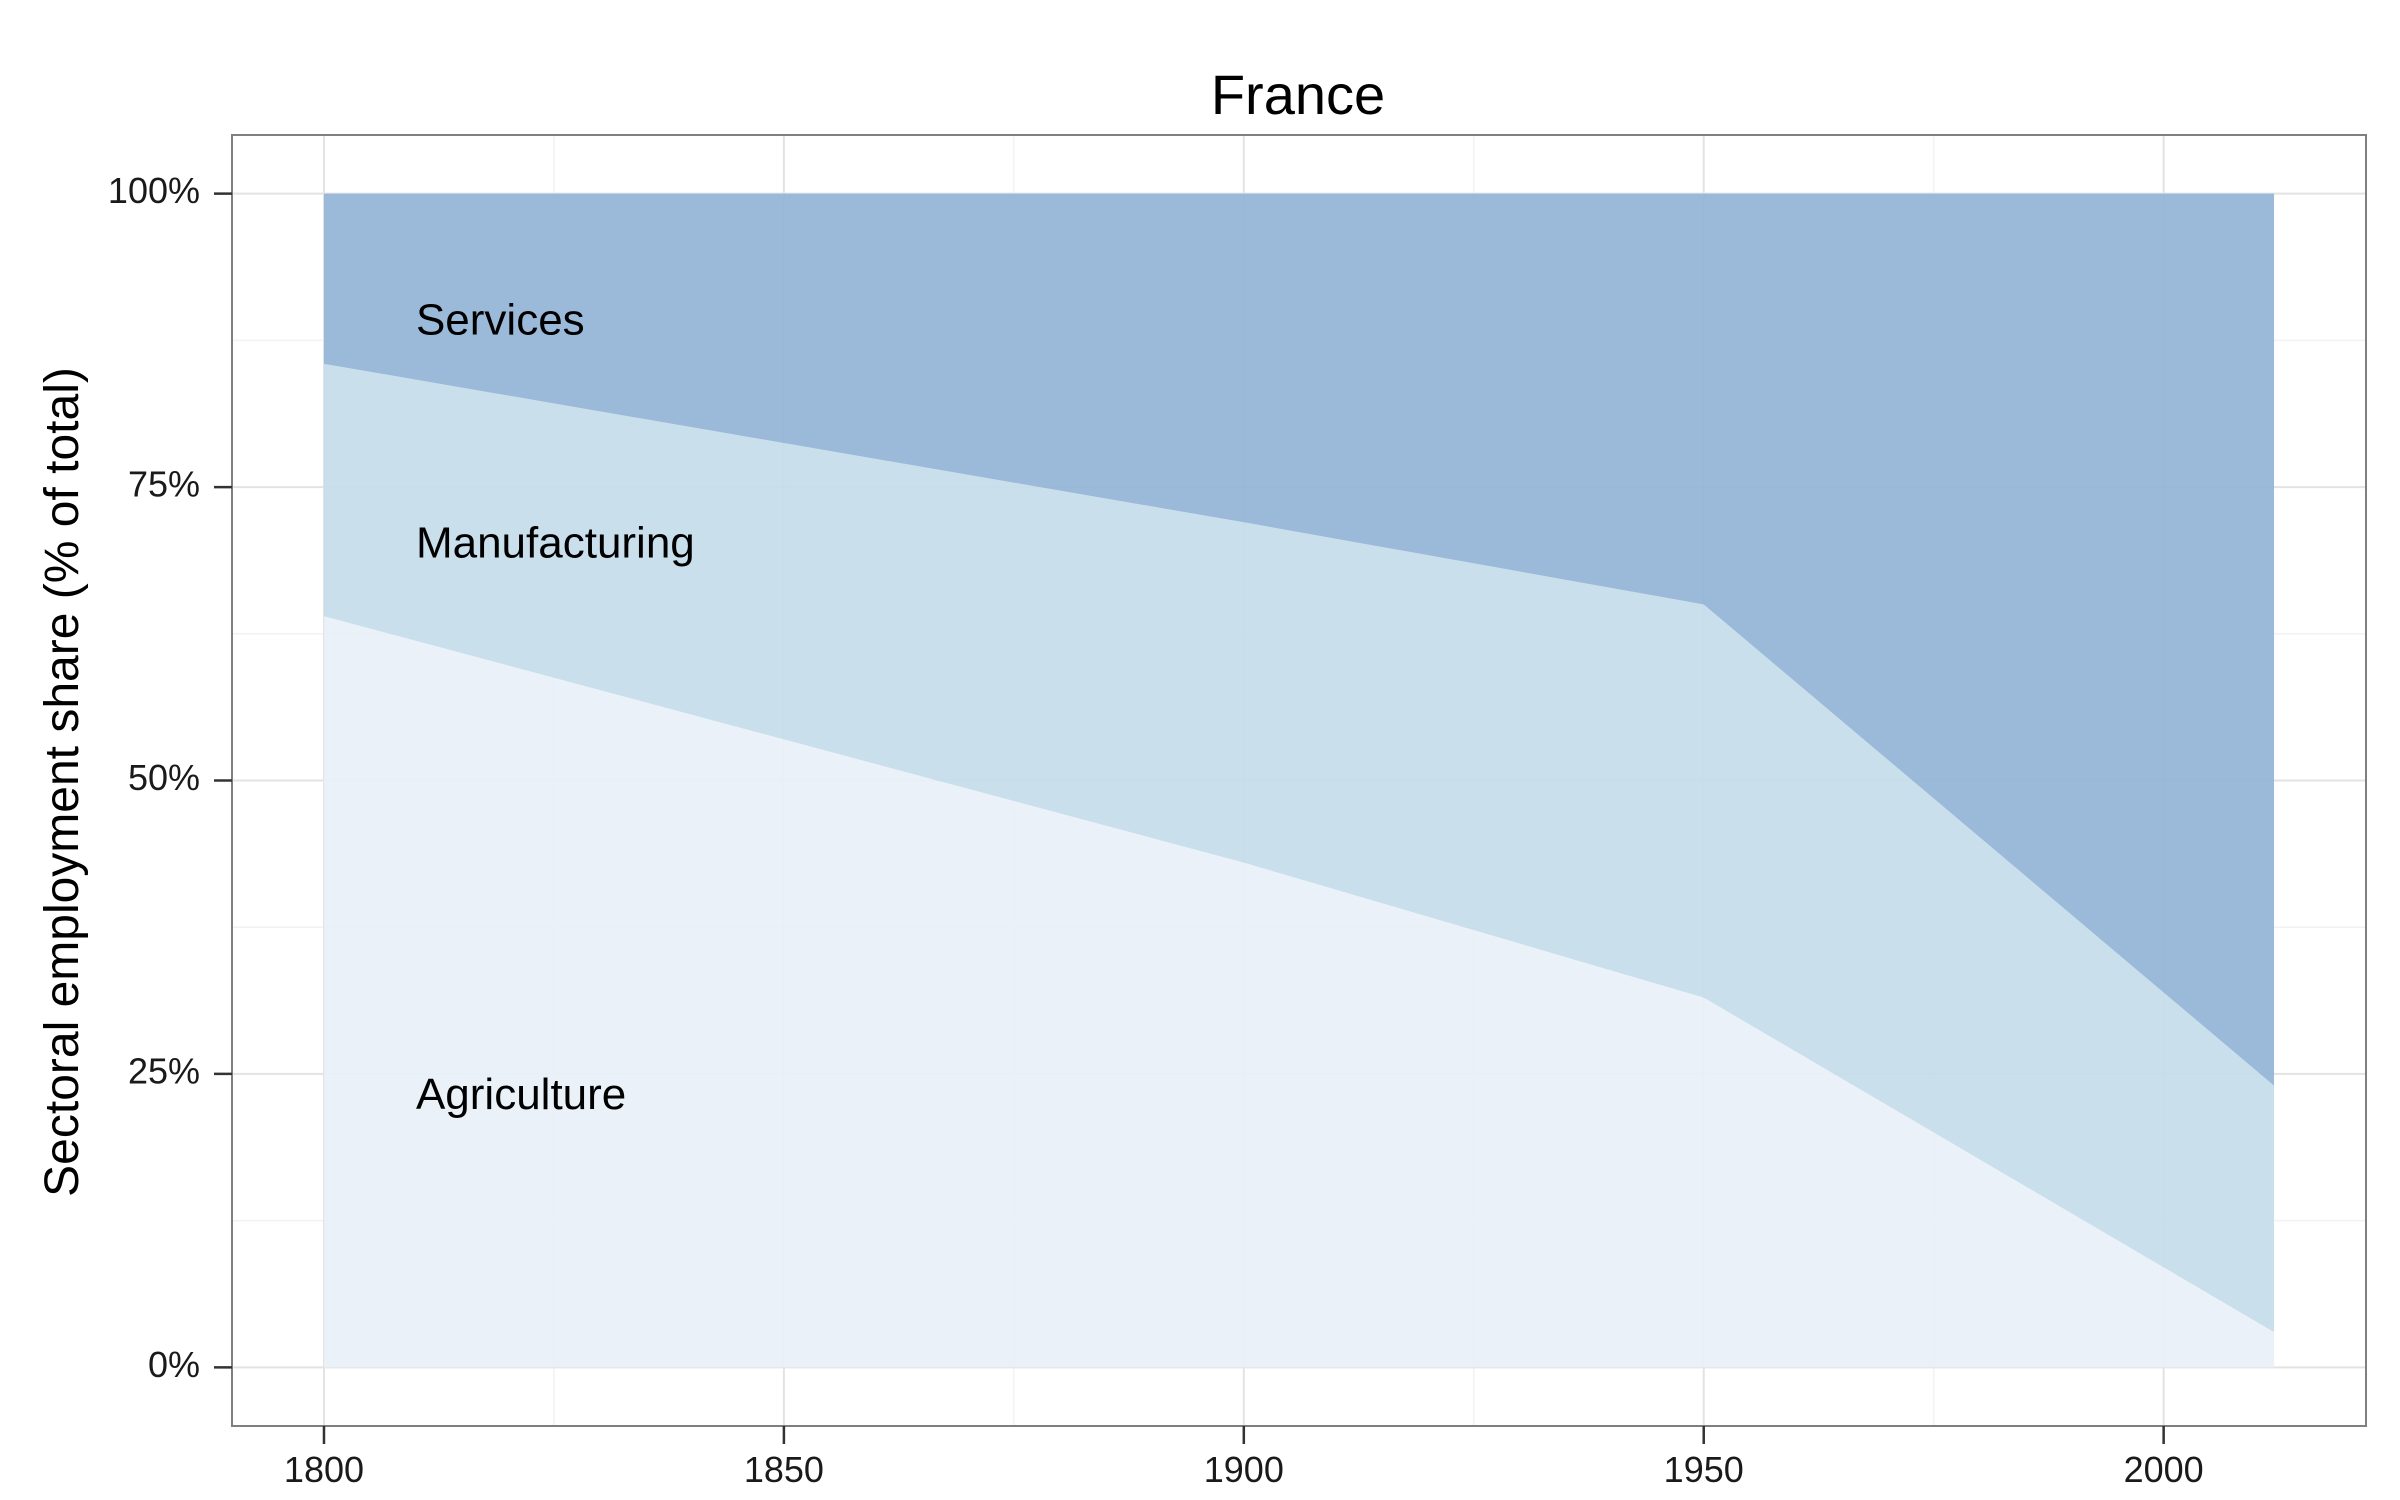 This screenshot has width=2400, height=1500. I want to click on area-label-services: Services, so click(500, 319).